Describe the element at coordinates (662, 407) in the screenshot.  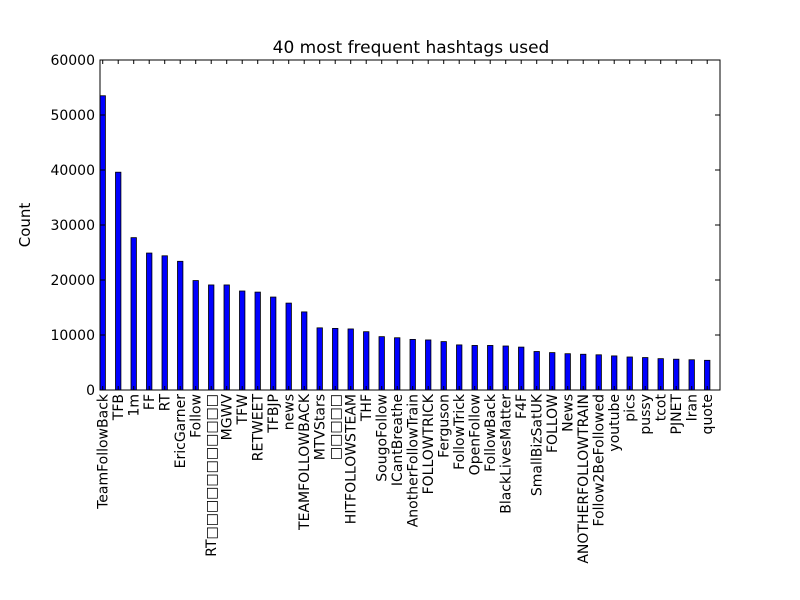
I see `x-tick-label: tcot` at that location.